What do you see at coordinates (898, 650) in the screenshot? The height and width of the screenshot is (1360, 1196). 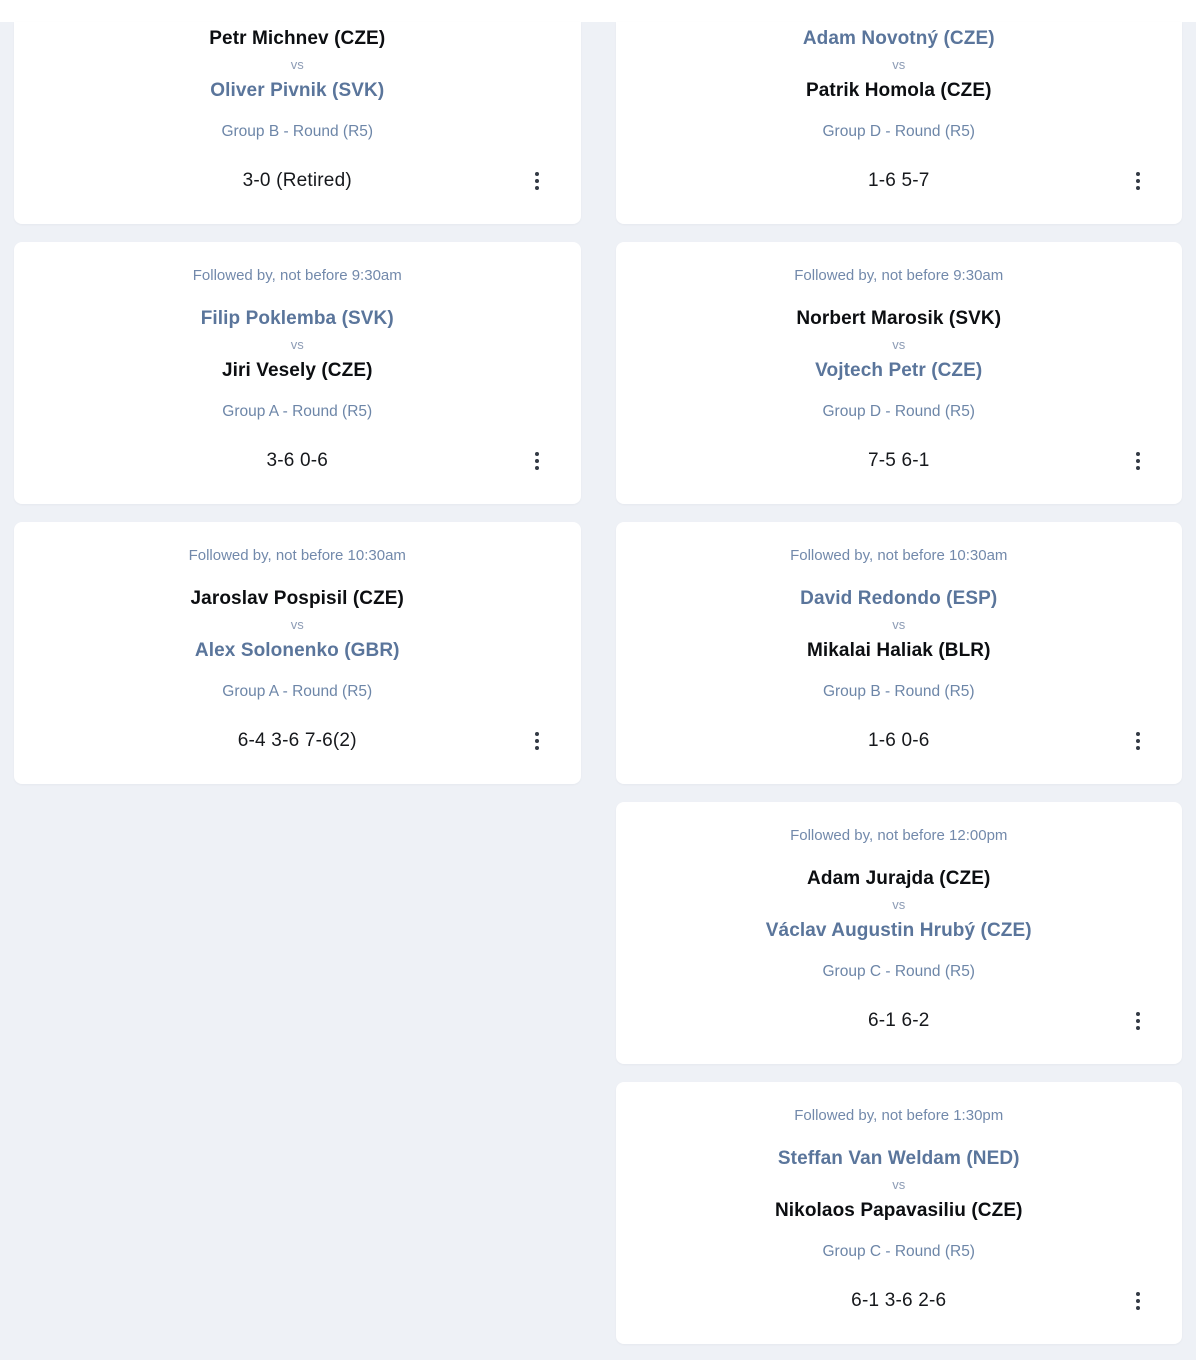 I see `player2-name: Mikalai Haliak (BLR)` at bounding box center [898, 650].